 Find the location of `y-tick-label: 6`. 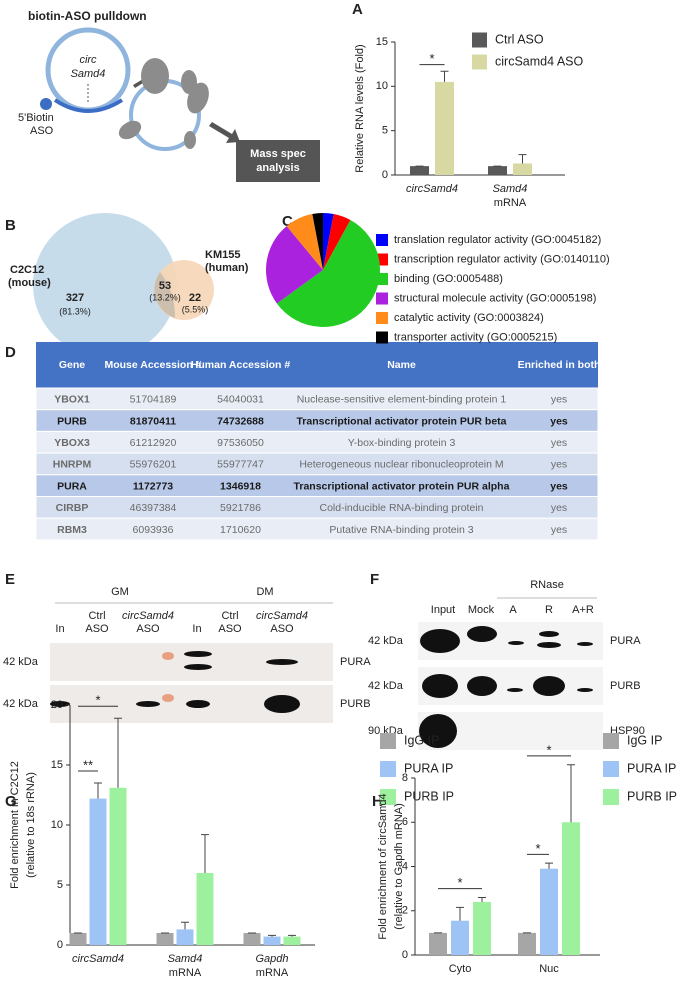

y-tick-label: 6 is located at coordinates (405, 822).